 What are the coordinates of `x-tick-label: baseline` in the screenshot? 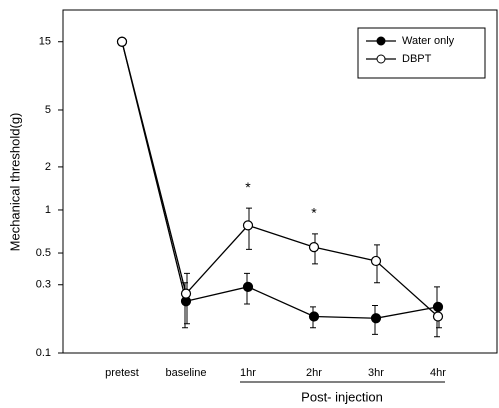 It's located at (186, 373).